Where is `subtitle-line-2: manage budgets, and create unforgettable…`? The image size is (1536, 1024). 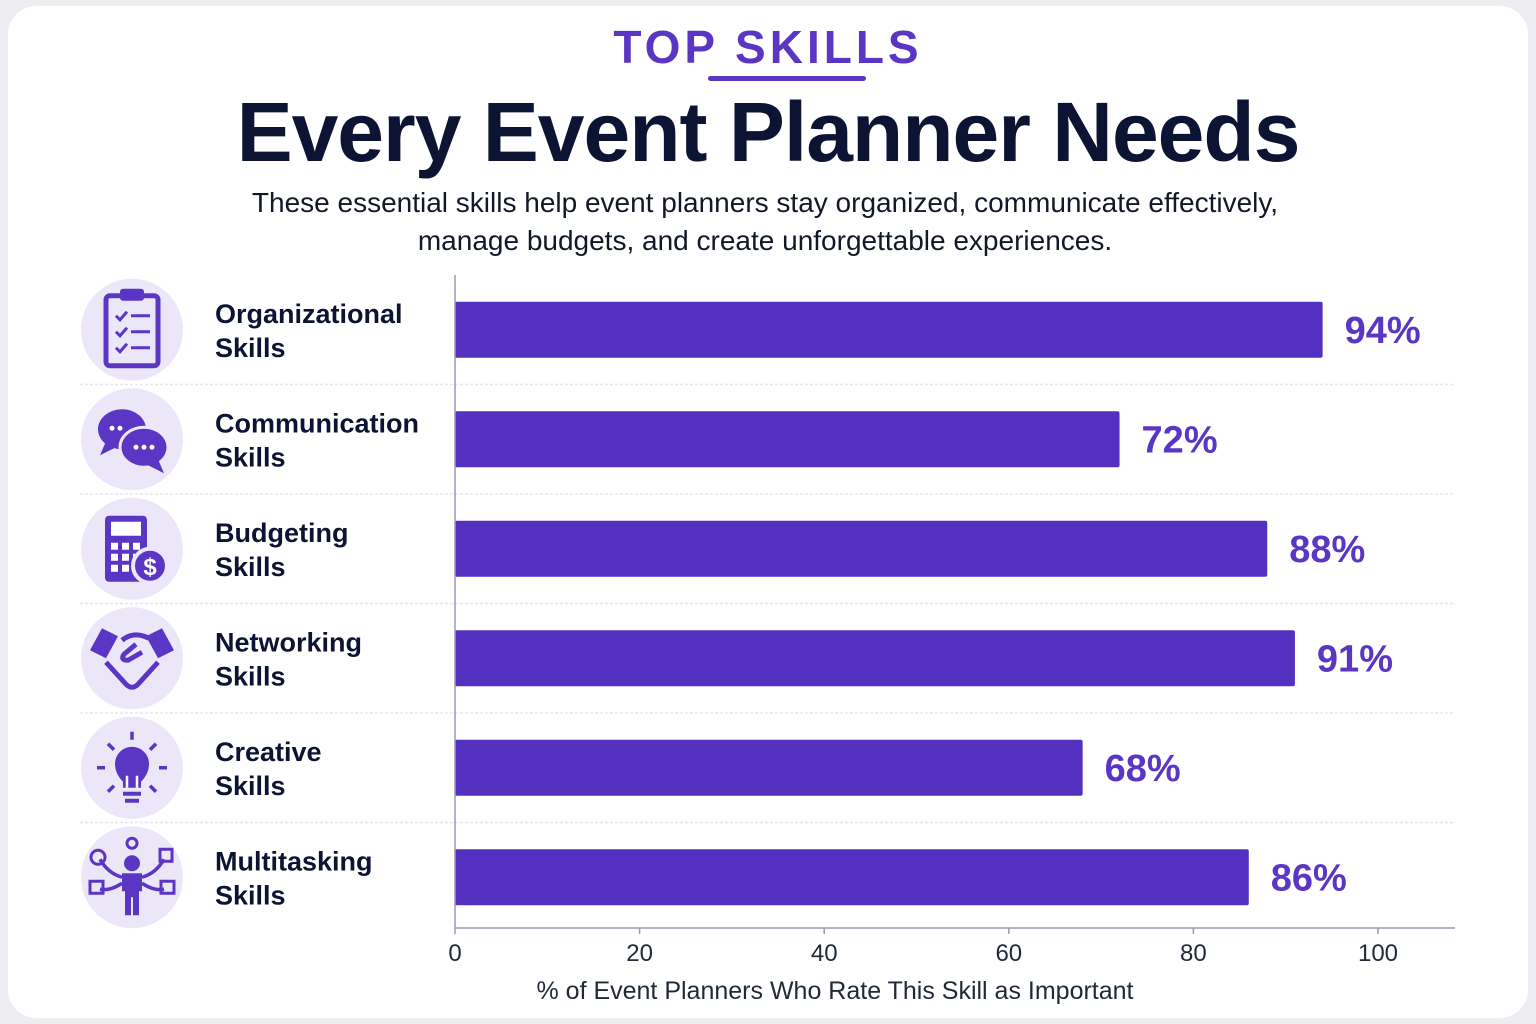 subtitle-line-2: manage budgets, and create unforgettable… is located at coordinates (765, 240).